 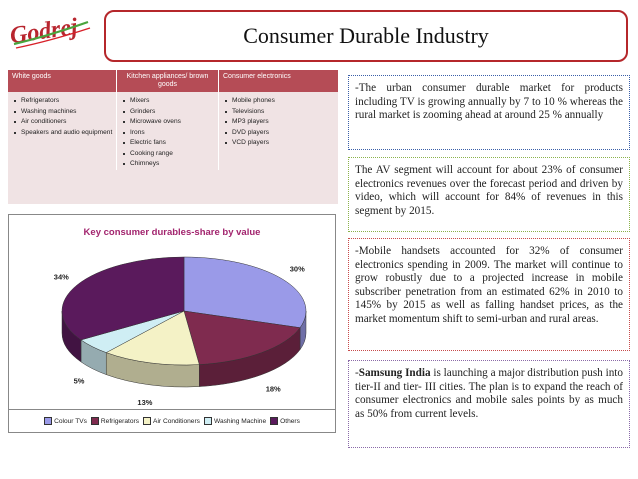 I want to click on legend-label: Others, so click(x=290, y=421).